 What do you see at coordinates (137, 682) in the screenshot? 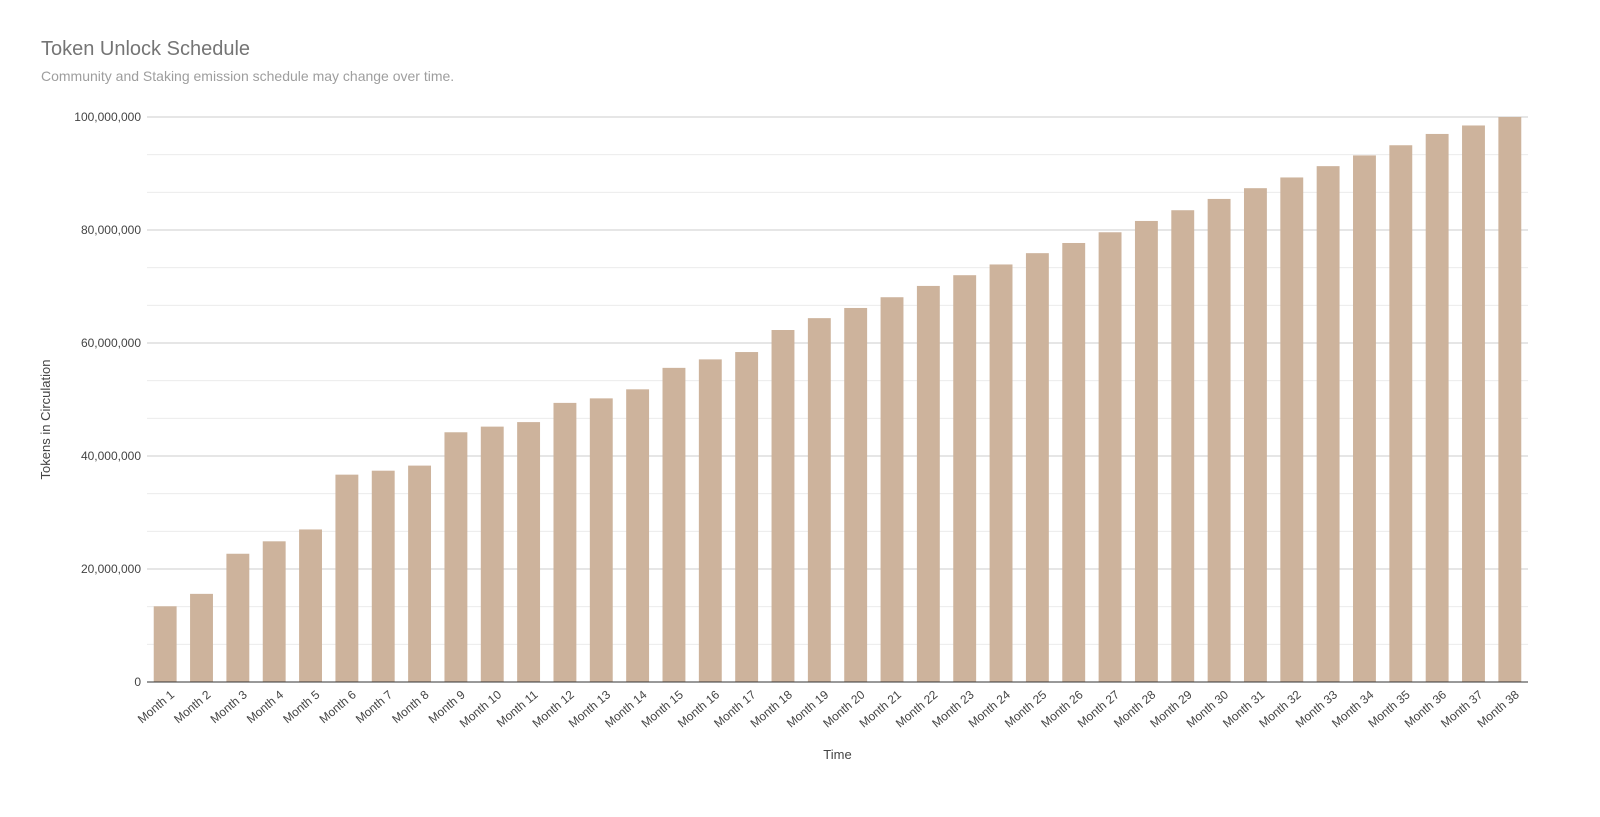
I see `y-tick-label: 0` at bounding box center [137, 682].